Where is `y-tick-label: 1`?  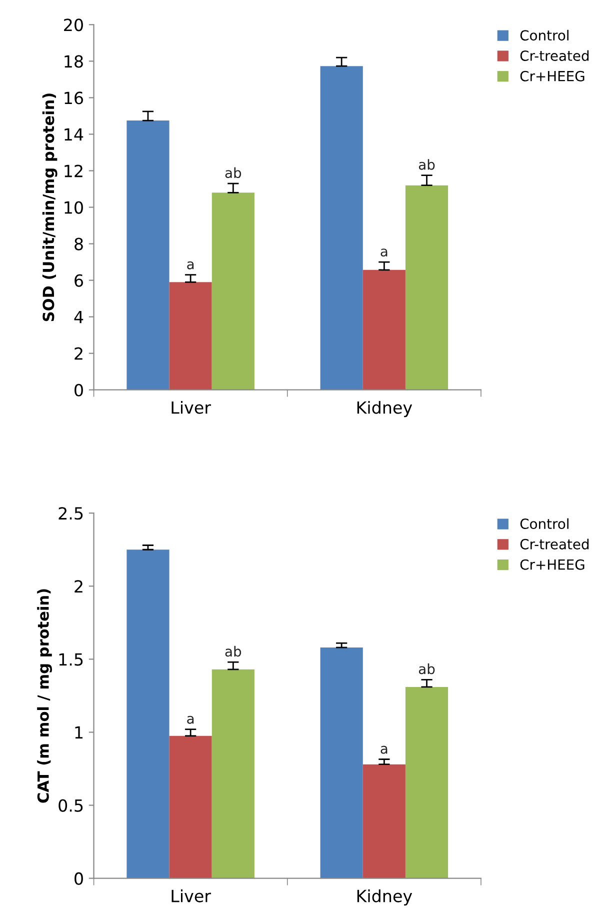 y-tick-label: 1 is located at coordinates (79, 732).